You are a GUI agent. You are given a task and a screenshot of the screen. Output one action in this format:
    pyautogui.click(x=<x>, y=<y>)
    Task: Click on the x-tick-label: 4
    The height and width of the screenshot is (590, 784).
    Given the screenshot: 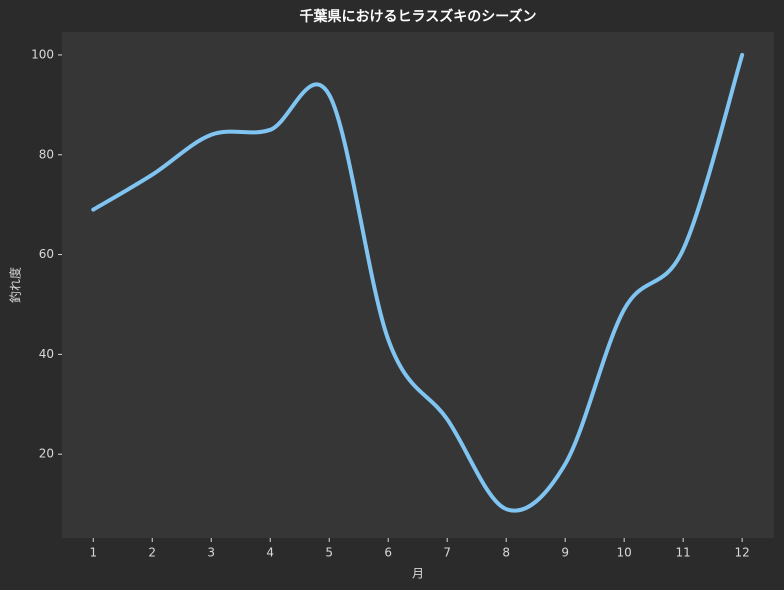 What is the action you would take?
    pyautogui.click(x=270, y=553)
    